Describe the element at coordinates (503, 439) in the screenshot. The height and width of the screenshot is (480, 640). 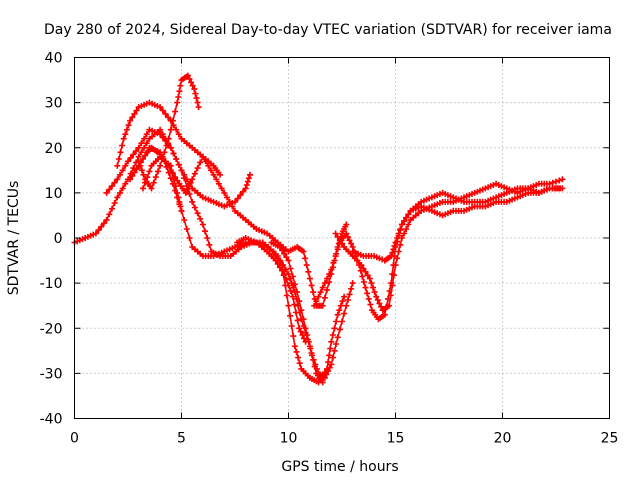
I see `x-tick-label: 20` at that location.